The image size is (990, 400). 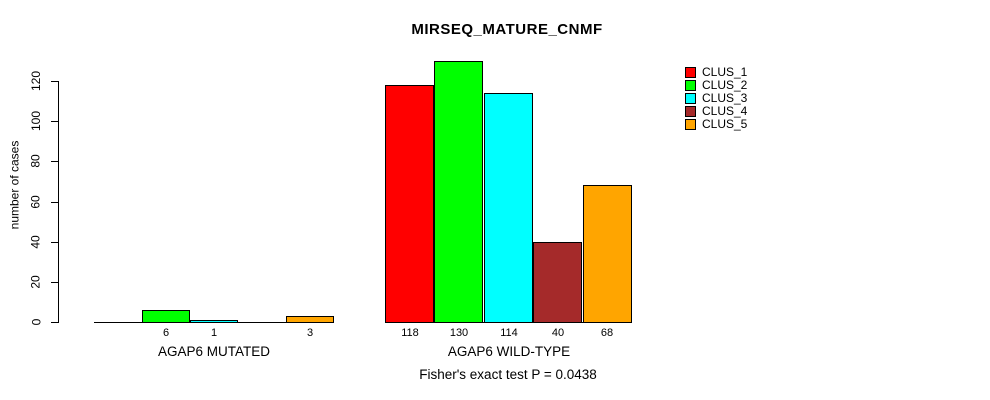 What do you see at coordinates (509, 333) in the screenshot?
I see `bar-value-label: 114` at bounding box center [509, 333].